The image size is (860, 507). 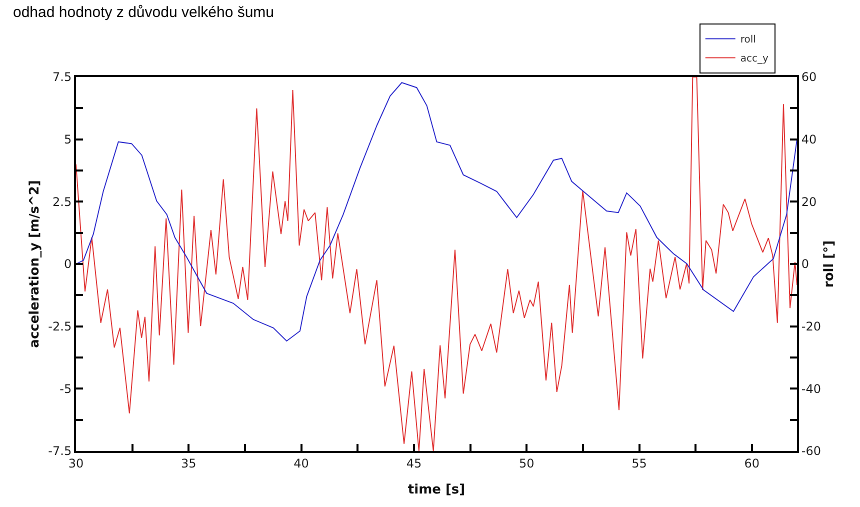 What do you see at coordinates (809, 201) in the screenshot?
I see `y2-tick-label: 20` at bounding box center [809, 201].